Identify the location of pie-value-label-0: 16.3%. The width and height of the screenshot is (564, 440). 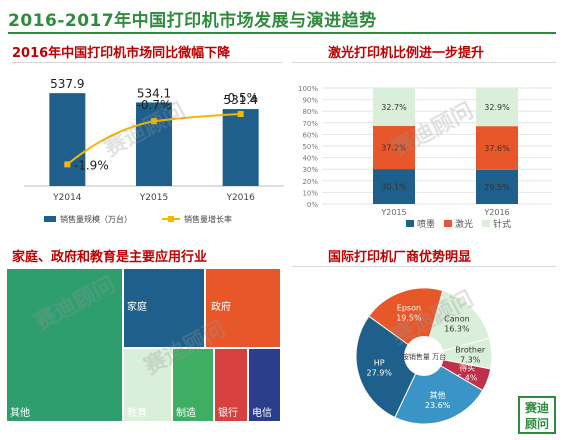
(457, 329).